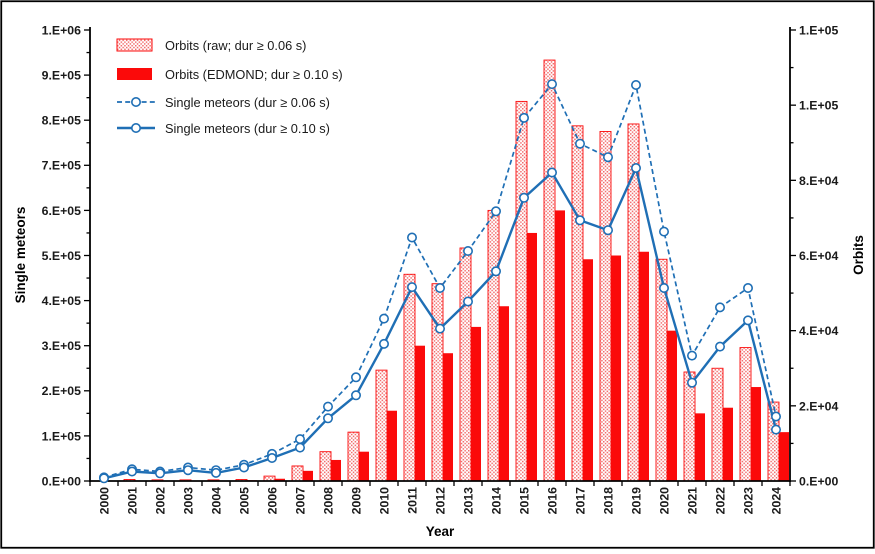  I want to click on legend-label: Single meteors (dur ≥ 0.10 s), so click(247, 128).